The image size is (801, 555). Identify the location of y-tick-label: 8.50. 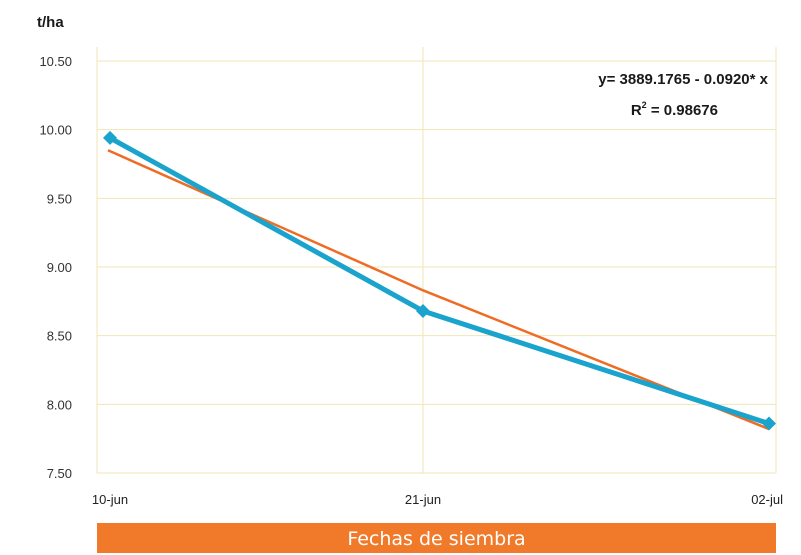
(59, 336).